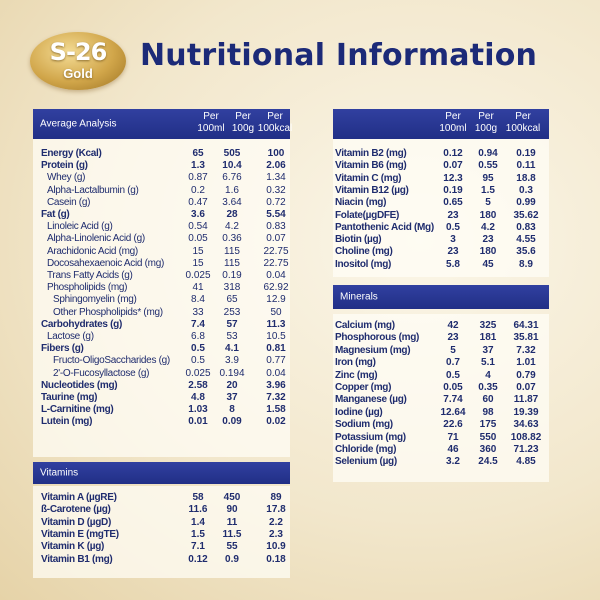 This screenshot has height=600, width=600. What do you see at coordinates (441, 215) in the screenshot?
I see `table-row: Folate(µgDFE) 23 180 35.62` at bounding box center [441, 215].